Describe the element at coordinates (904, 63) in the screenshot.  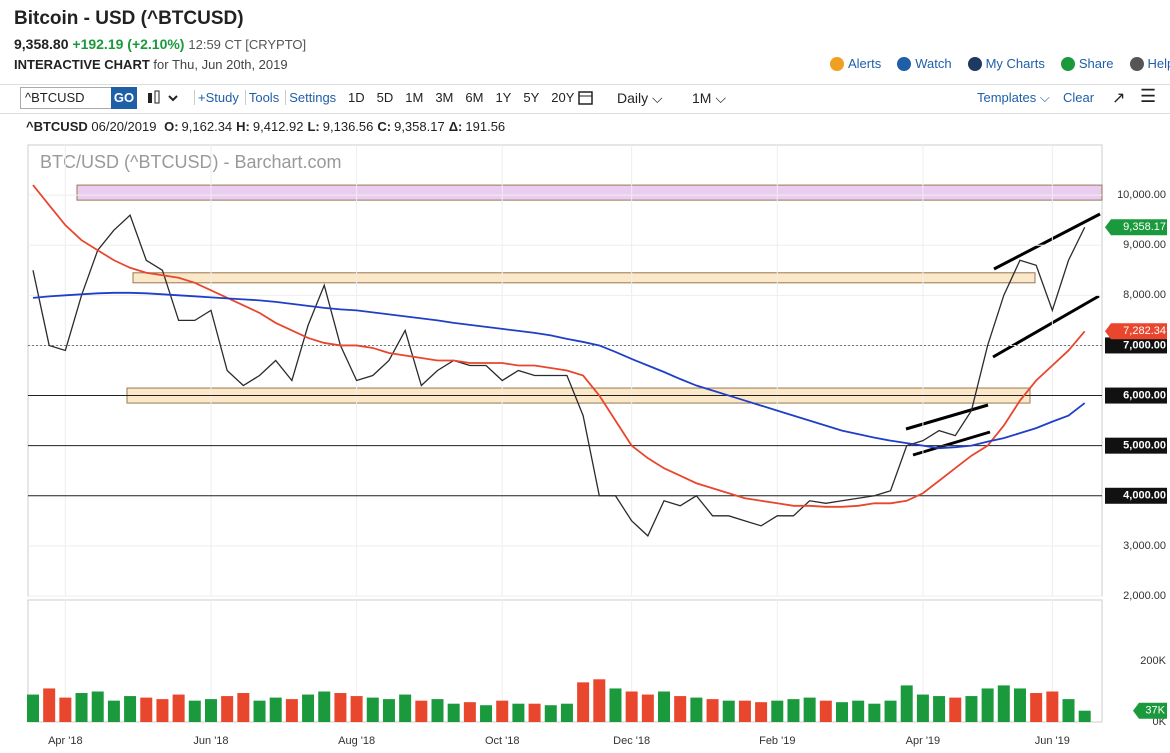
I see `link-icon` at that location.